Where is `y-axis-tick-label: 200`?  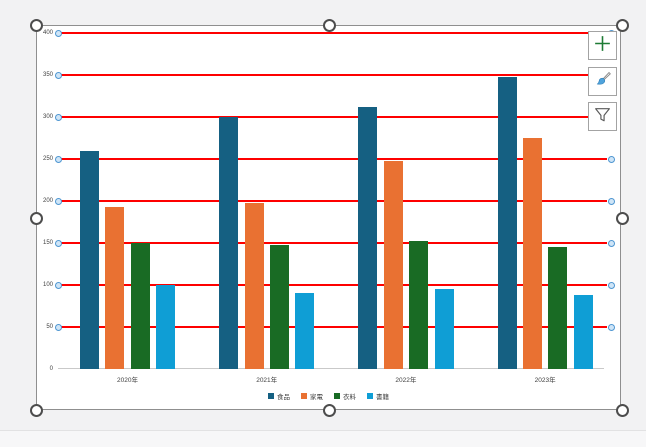
y-axis-tick-label: 200 is located at coordinates (47, 201).